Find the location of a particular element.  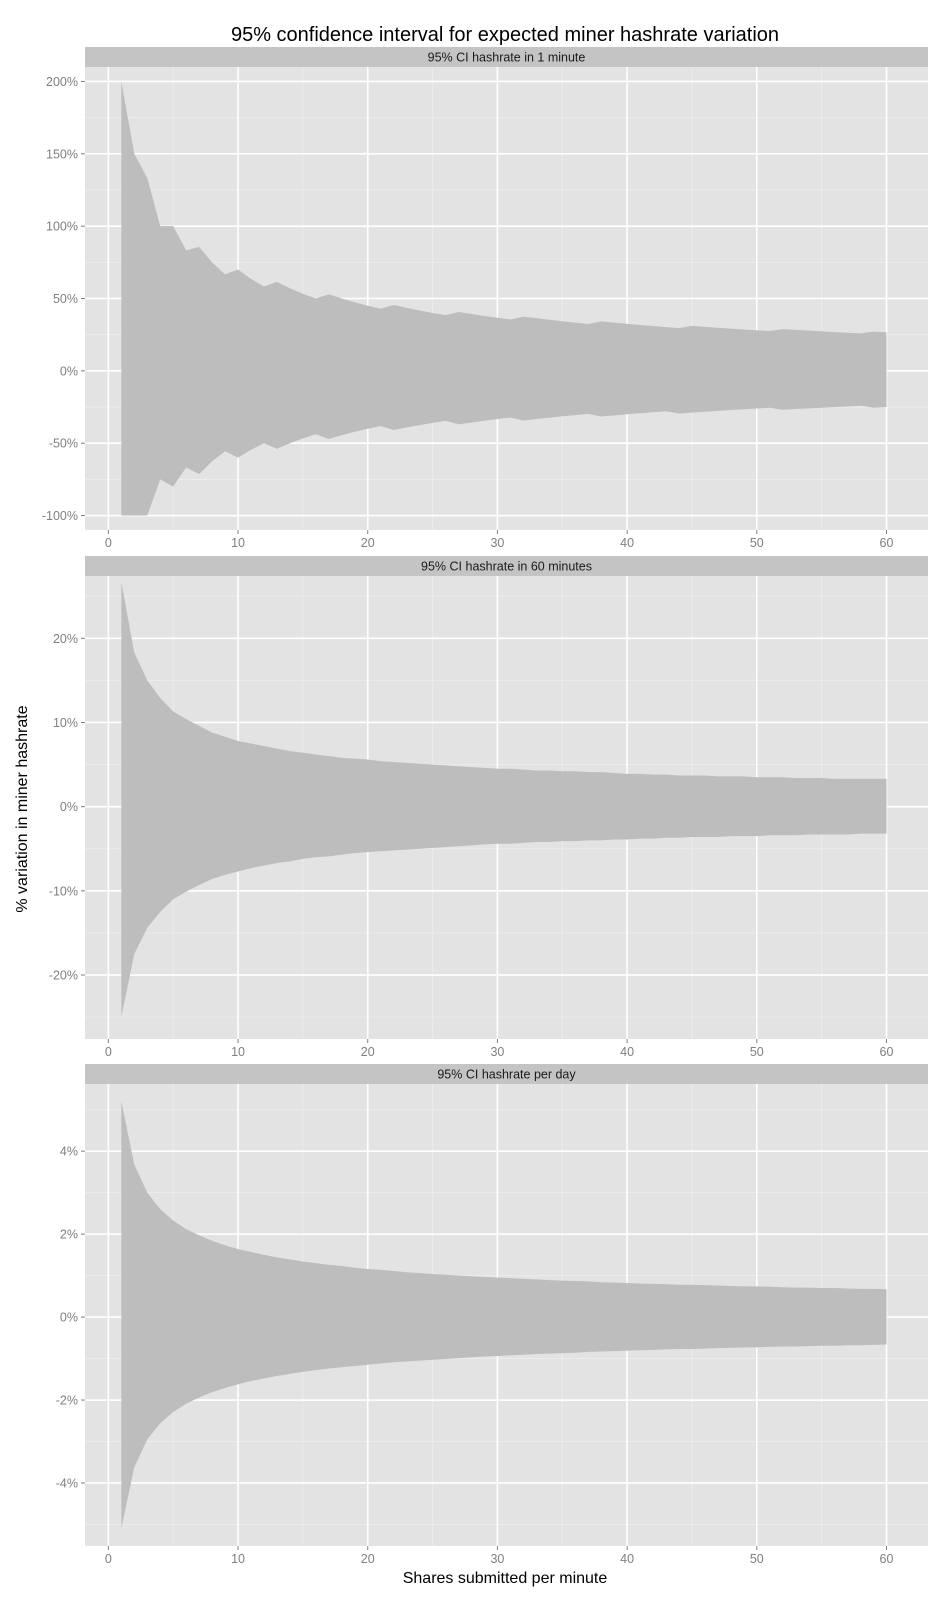

panel-strip-label: 95% CI hashrate per day is located at coordinates (506, 1075).